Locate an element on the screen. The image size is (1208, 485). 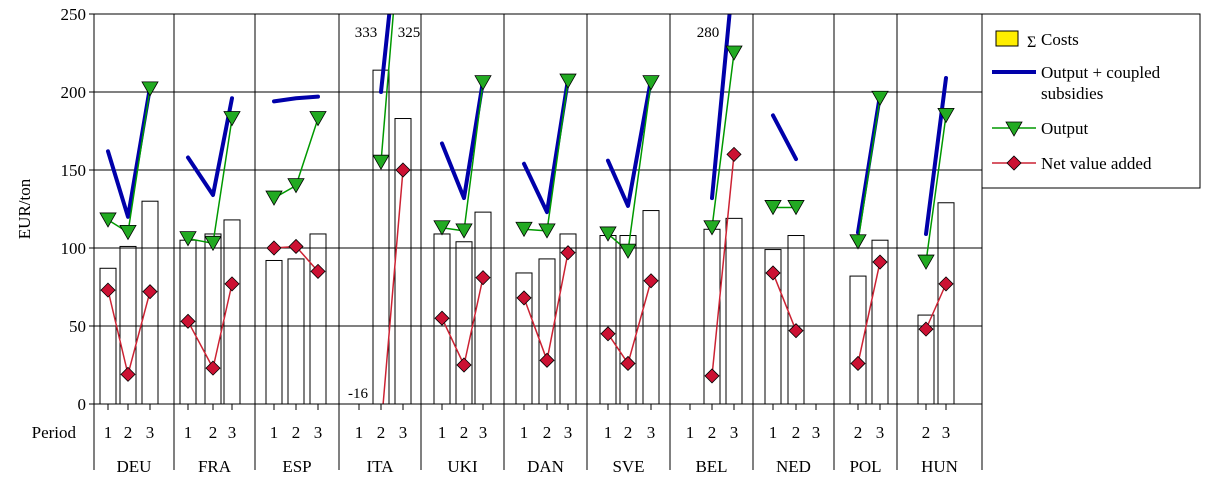
output-marker-esp-p1 is located at coordinates (274, 198).